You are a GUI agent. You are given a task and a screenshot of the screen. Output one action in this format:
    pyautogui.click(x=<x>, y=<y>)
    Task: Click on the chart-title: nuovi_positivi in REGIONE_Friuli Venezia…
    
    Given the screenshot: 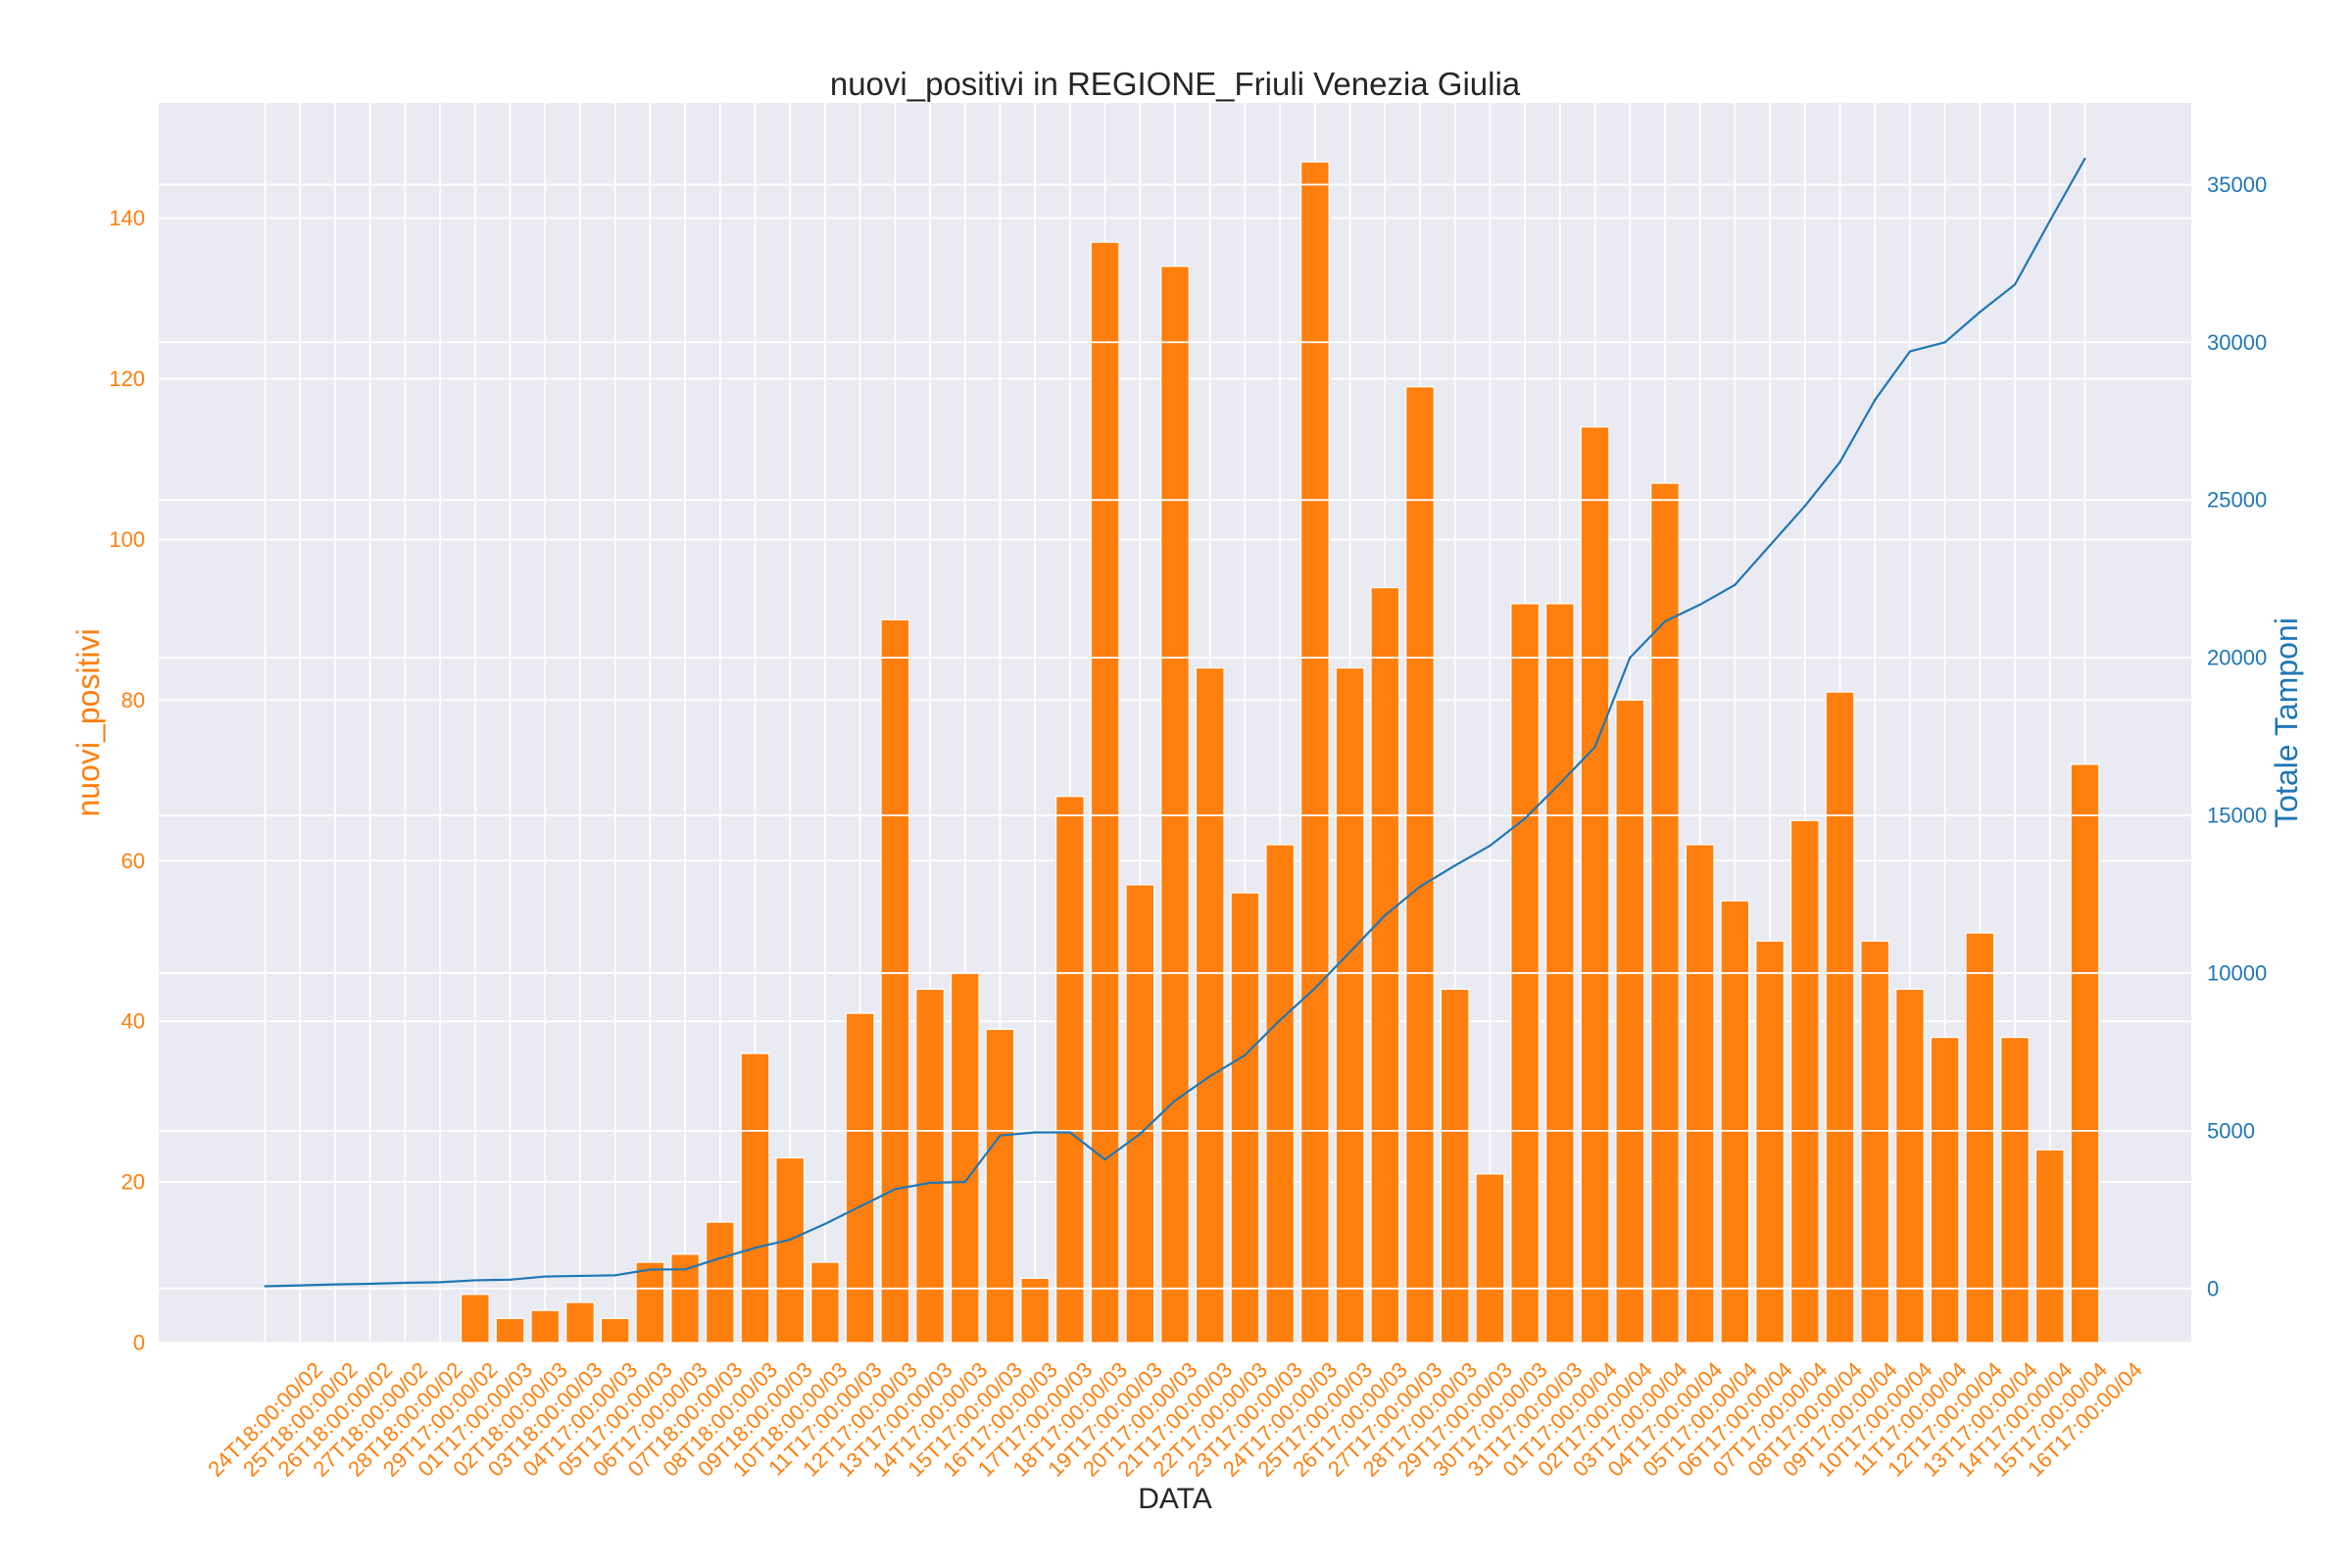 What is the action you would take?
    pyautogui.click(x=1175, y=84)
    